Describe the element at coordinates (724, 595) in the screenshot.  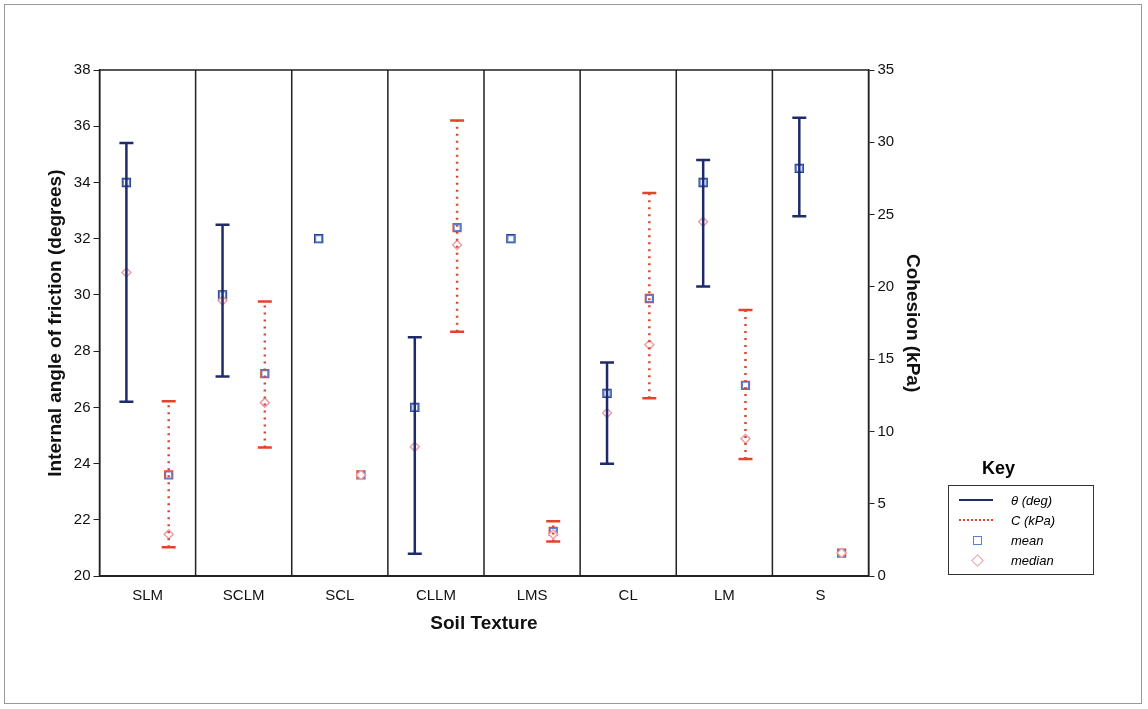
I see `x-tick-label: LM` at that location.